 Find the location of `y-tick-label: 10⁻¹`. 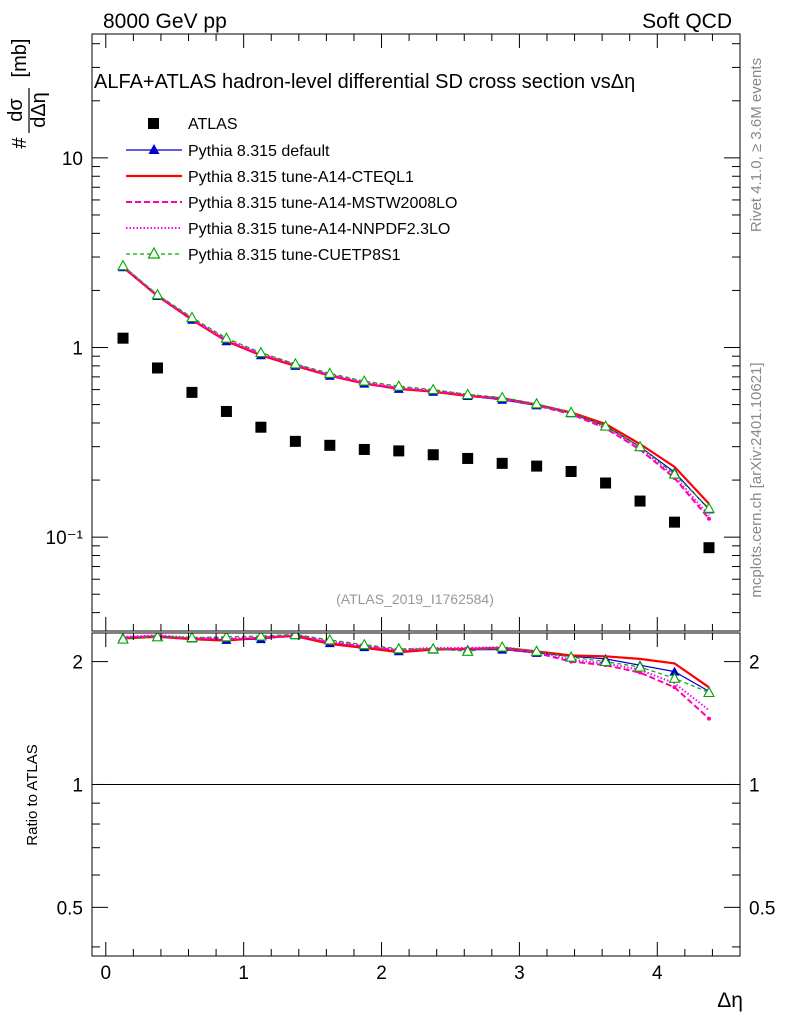

y-tick-label: 10⁻¹ is located at coordinates (65, 538).